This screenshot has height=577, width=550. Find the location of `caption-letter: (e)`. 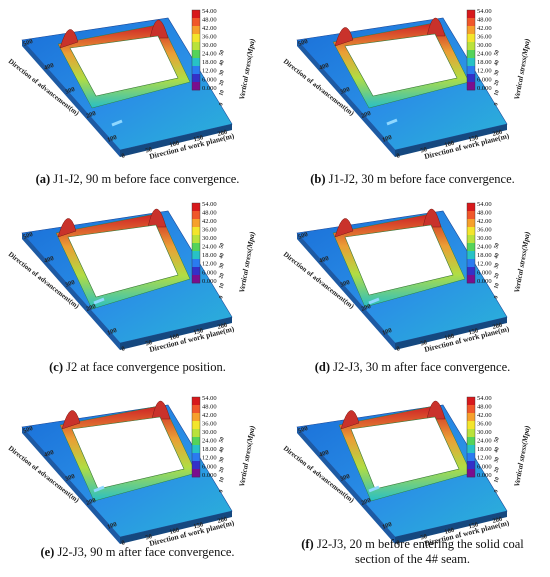

caption-letter: (e) is located at coordinates (47, 552).